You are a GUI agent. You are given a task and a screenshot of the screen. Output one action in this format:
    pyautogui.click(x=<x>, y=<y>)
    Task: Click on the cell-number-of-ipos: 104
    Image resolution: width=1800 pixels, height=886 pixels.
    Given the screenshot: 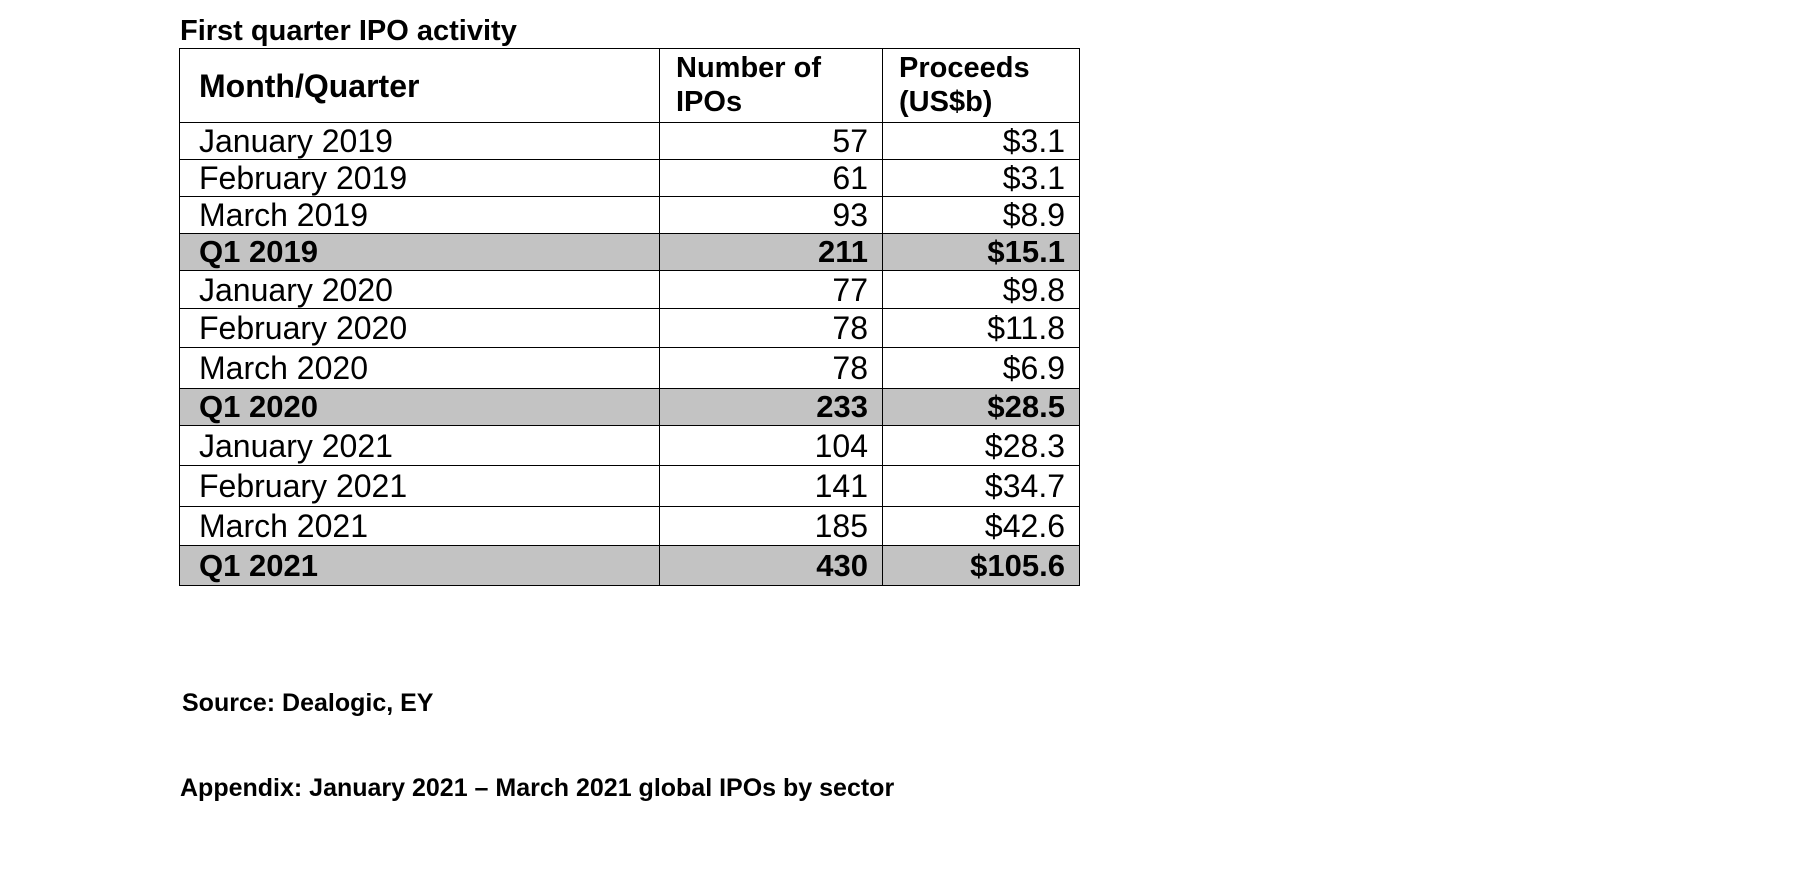 What is the action you would take?
    pyautogui.click(x=771, y=445)
    